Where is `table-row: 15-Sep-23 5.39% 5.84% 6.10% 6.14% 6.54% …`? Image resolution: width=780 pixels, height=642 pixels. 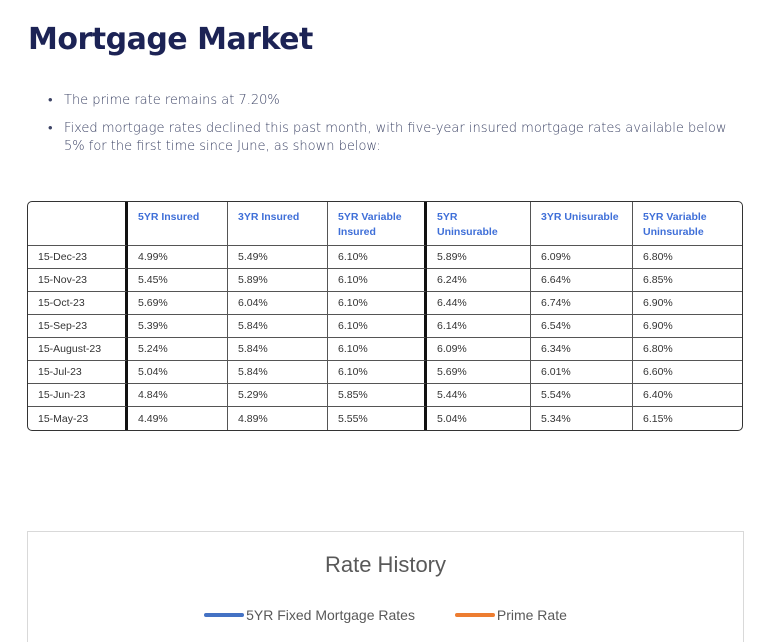
table-row: 15-Sep-23 5.39% 5.84% 6.10% 6.14% 6.54% … is located at coordinates (385, 326).